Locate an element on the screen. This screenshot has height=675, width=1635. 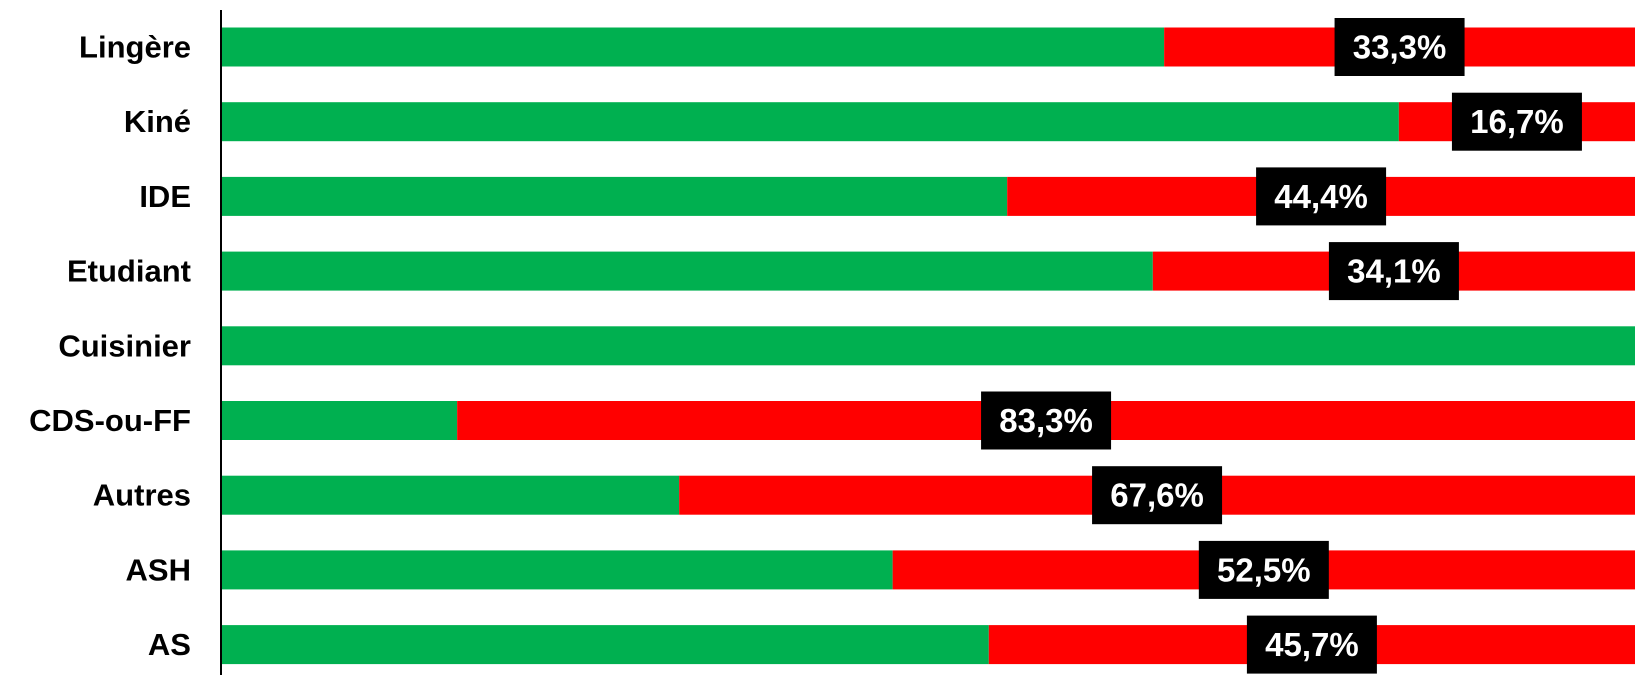
data-label-etudiant: 34,1% is located at coordinates (1393, 271).